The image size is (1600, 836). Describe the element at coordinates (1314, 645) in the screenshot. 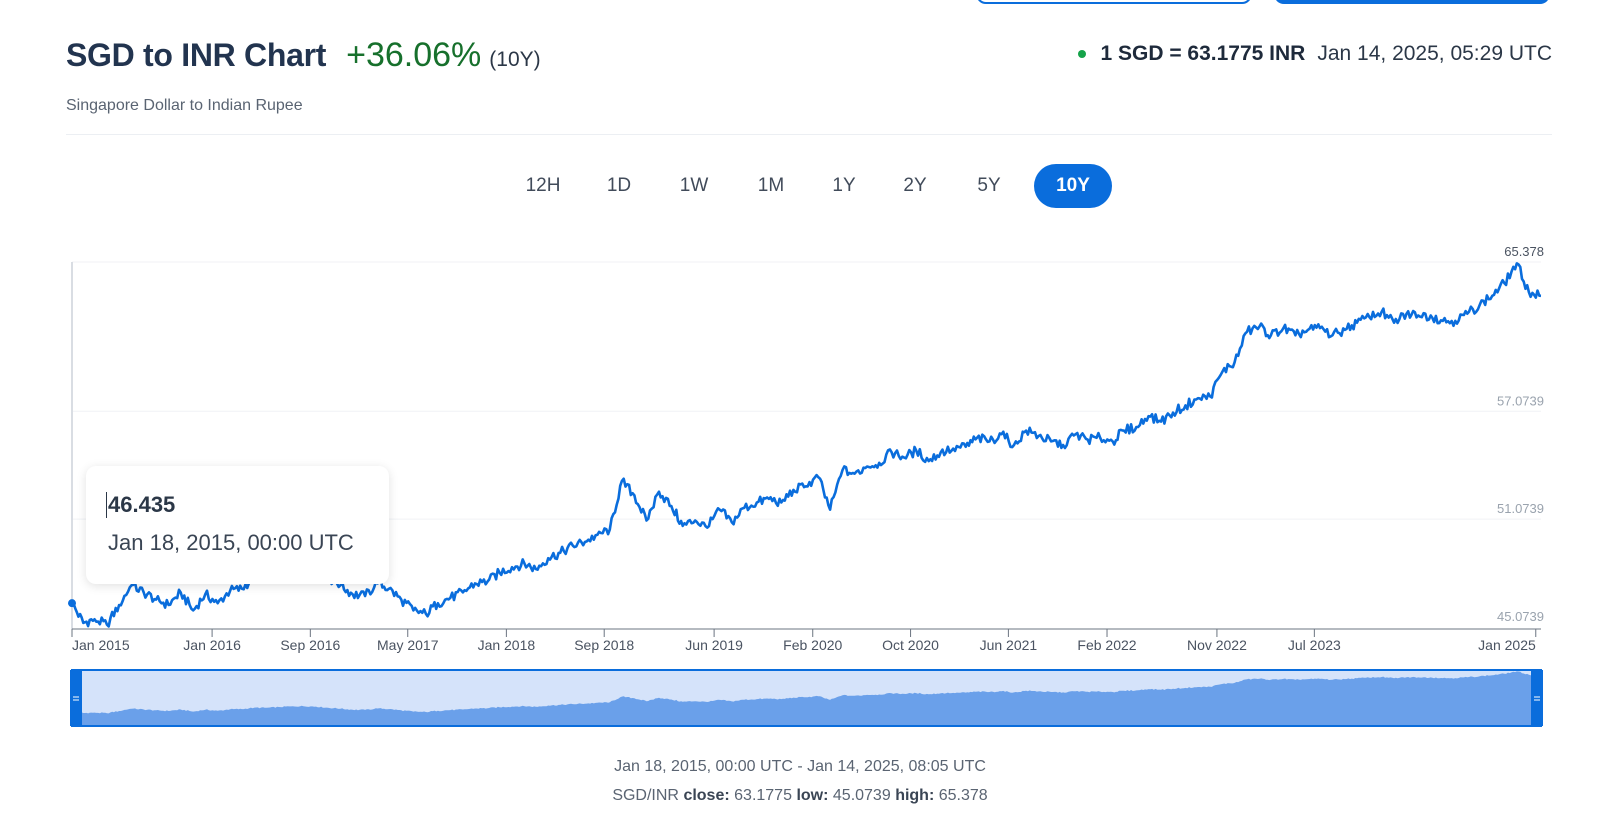

I see `x-tick-label: Jul 2023` at that location.